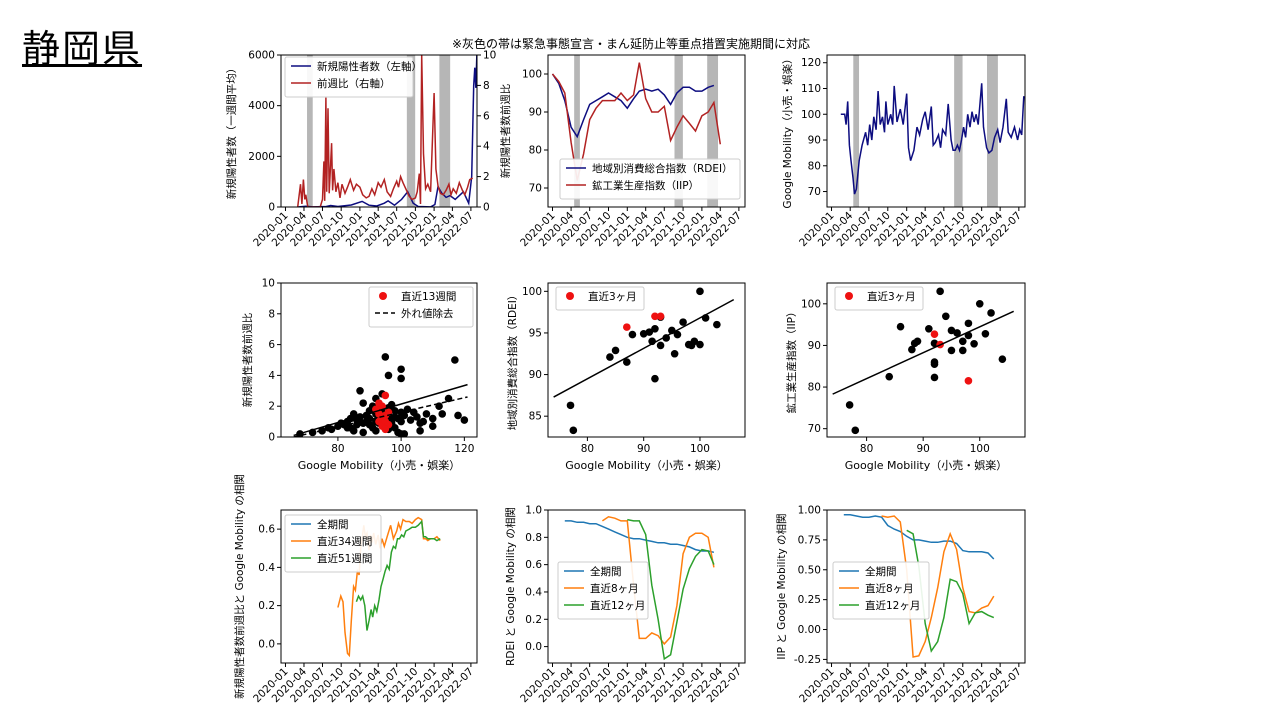 This screenshot has height=720, width=1280. I want to click on y-tick-label: 8, so click(271, 314).